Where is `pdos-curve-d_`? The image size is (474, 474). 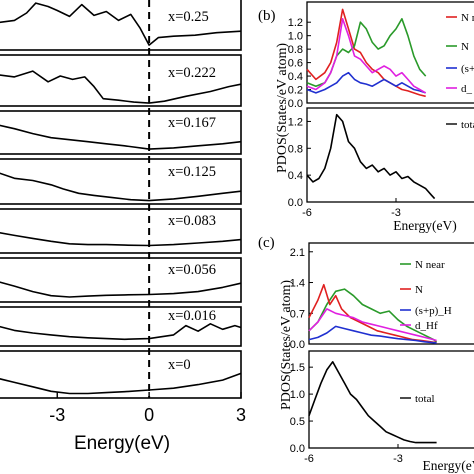
pdos-curve-d_ is located at coordinates (366, 55).